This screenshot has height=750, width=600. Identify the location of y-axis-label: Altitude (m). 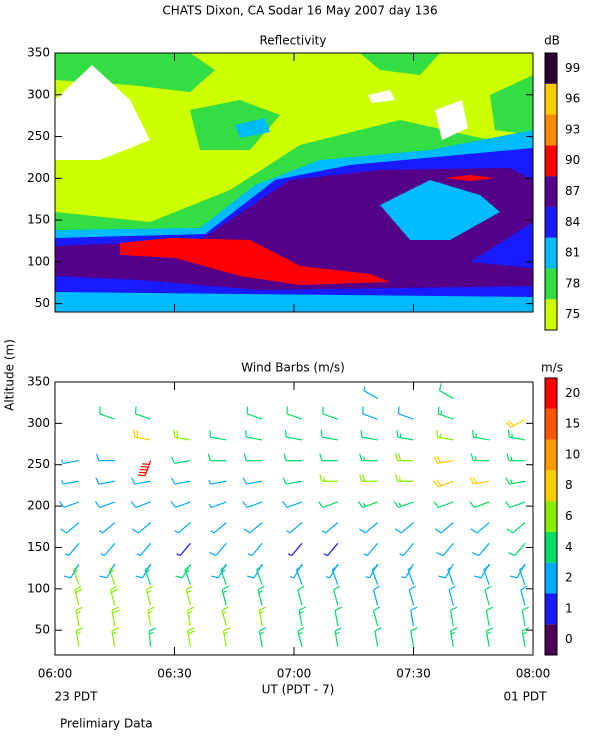
(10, 375).